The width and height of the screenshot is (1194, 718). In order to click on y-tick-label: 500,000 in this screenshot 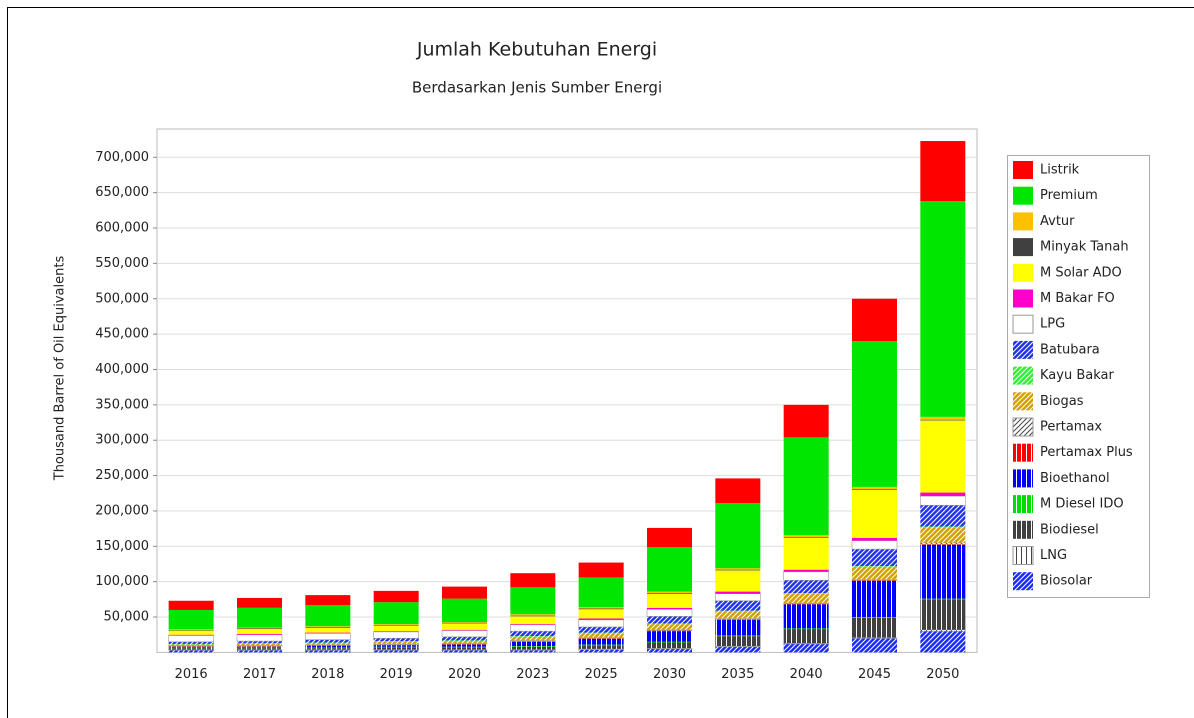, I will do `click(122, 298)`.